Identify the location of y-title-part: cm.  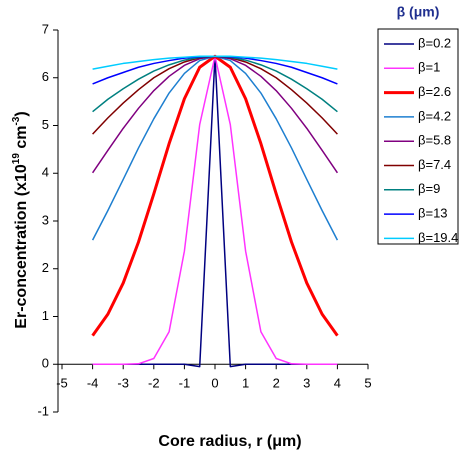
(21, 140).